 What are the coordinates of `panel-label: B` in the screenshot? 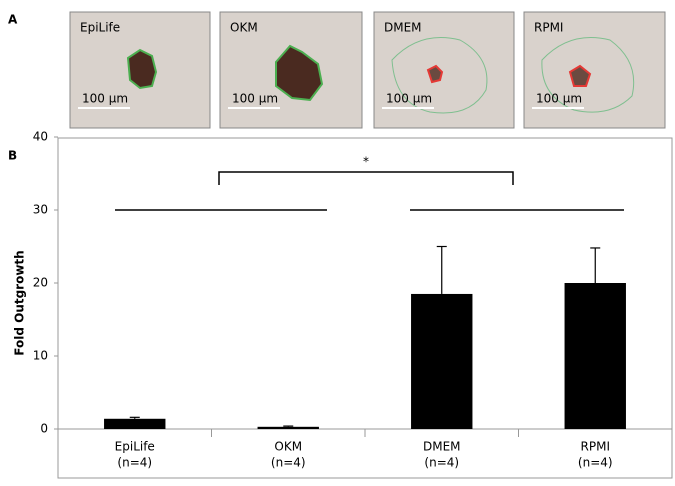 It's located at (12, 156).